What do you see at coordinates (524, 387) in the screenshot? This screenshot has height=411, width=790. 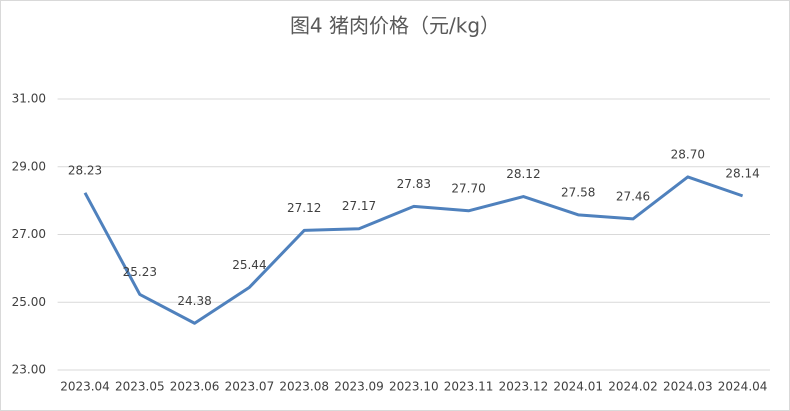 I see `x-tick-label: 2023.12` at bounding box center [524, 387].